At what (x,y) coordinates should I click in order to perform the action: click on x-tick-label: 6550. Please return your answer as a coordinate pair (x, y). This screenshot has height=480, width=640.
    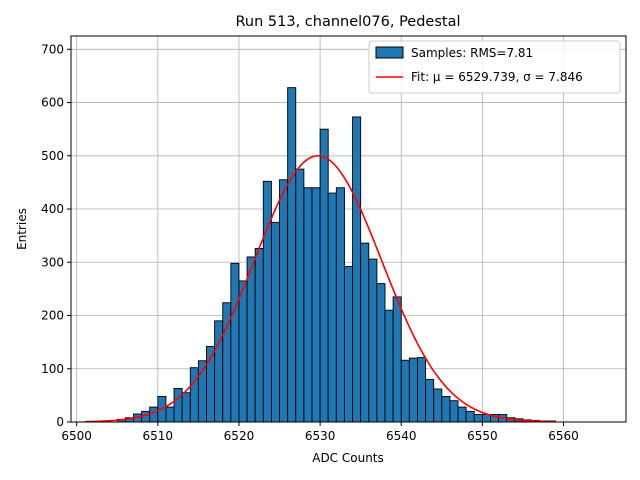
    Looking at the image, I should click on (482, 436).